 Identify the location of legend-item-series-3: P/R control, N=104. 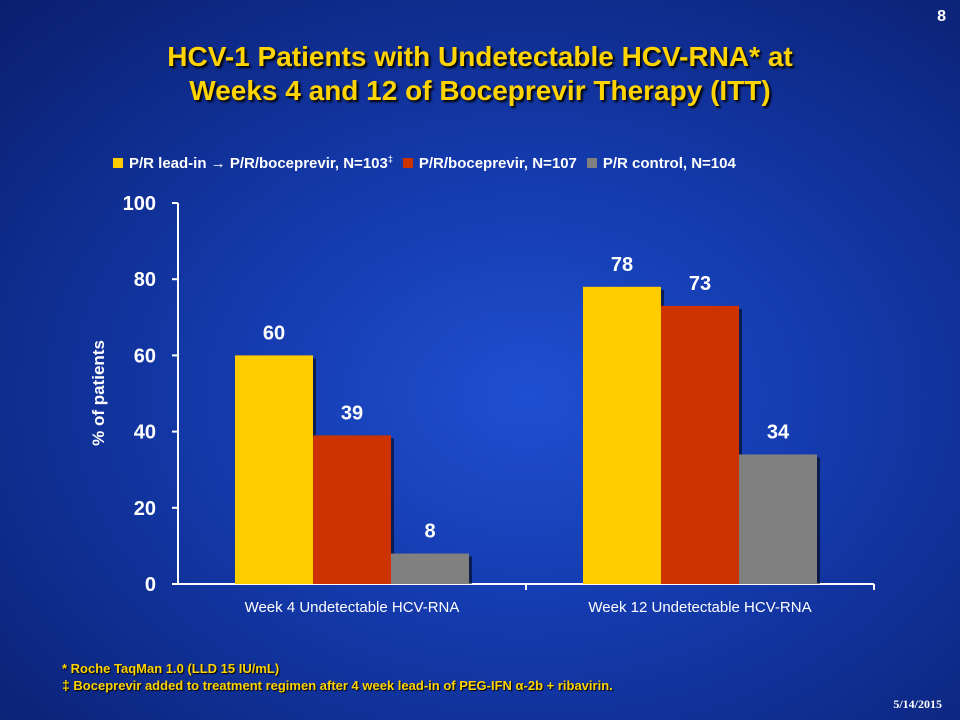
(661, 163).